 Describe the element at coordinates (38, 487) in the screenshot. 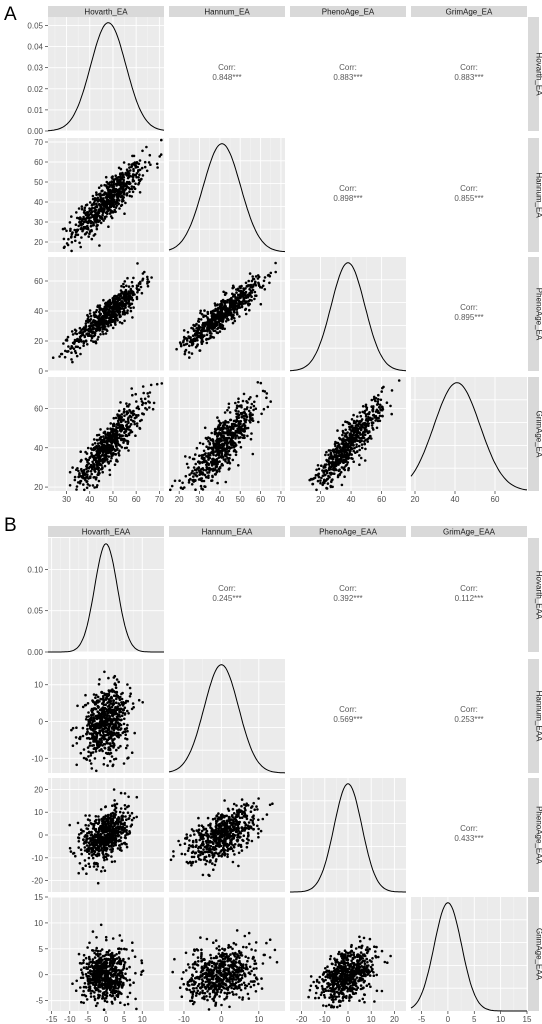

I see `y-tick-label: 20` at that location.